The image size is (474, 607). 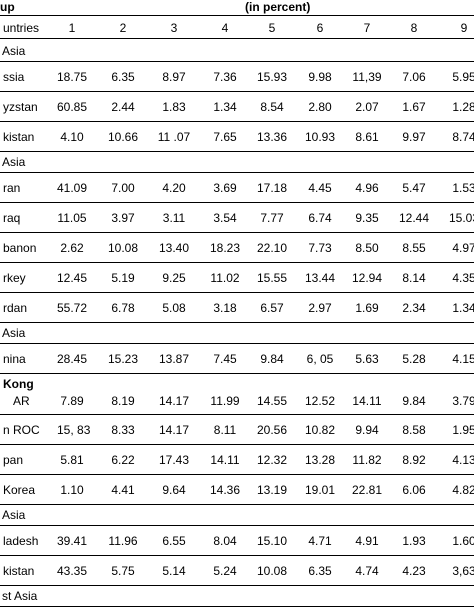 What do you see at coordinates (272, 307) in the screenshot?
I see `cell-value: 6.57` at bounding box center [272, 307].